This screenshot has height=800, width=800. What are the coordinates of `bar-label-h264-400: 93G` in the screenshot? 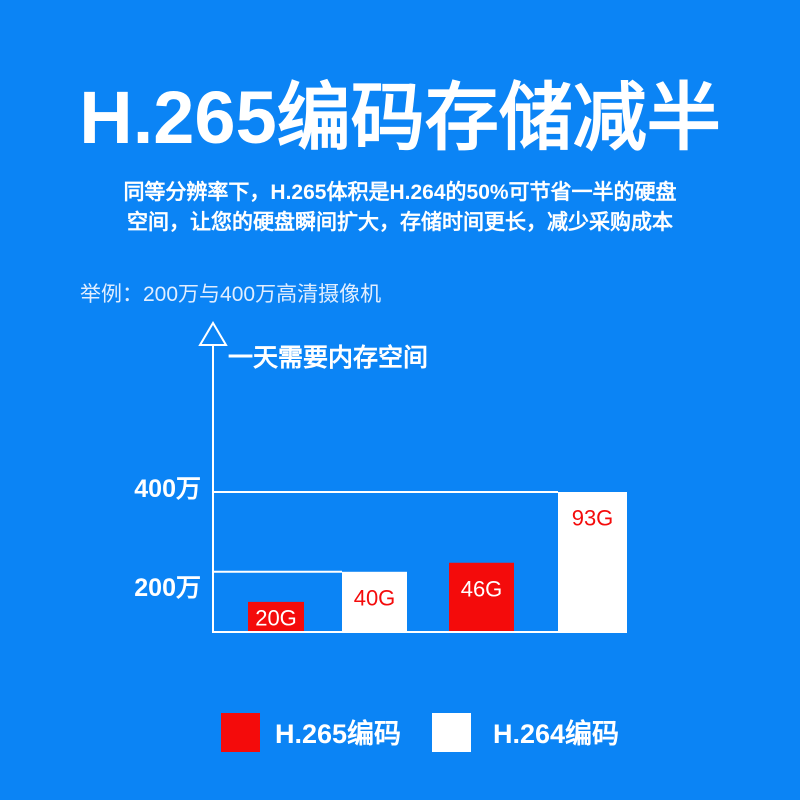 It's located at (593, 518).